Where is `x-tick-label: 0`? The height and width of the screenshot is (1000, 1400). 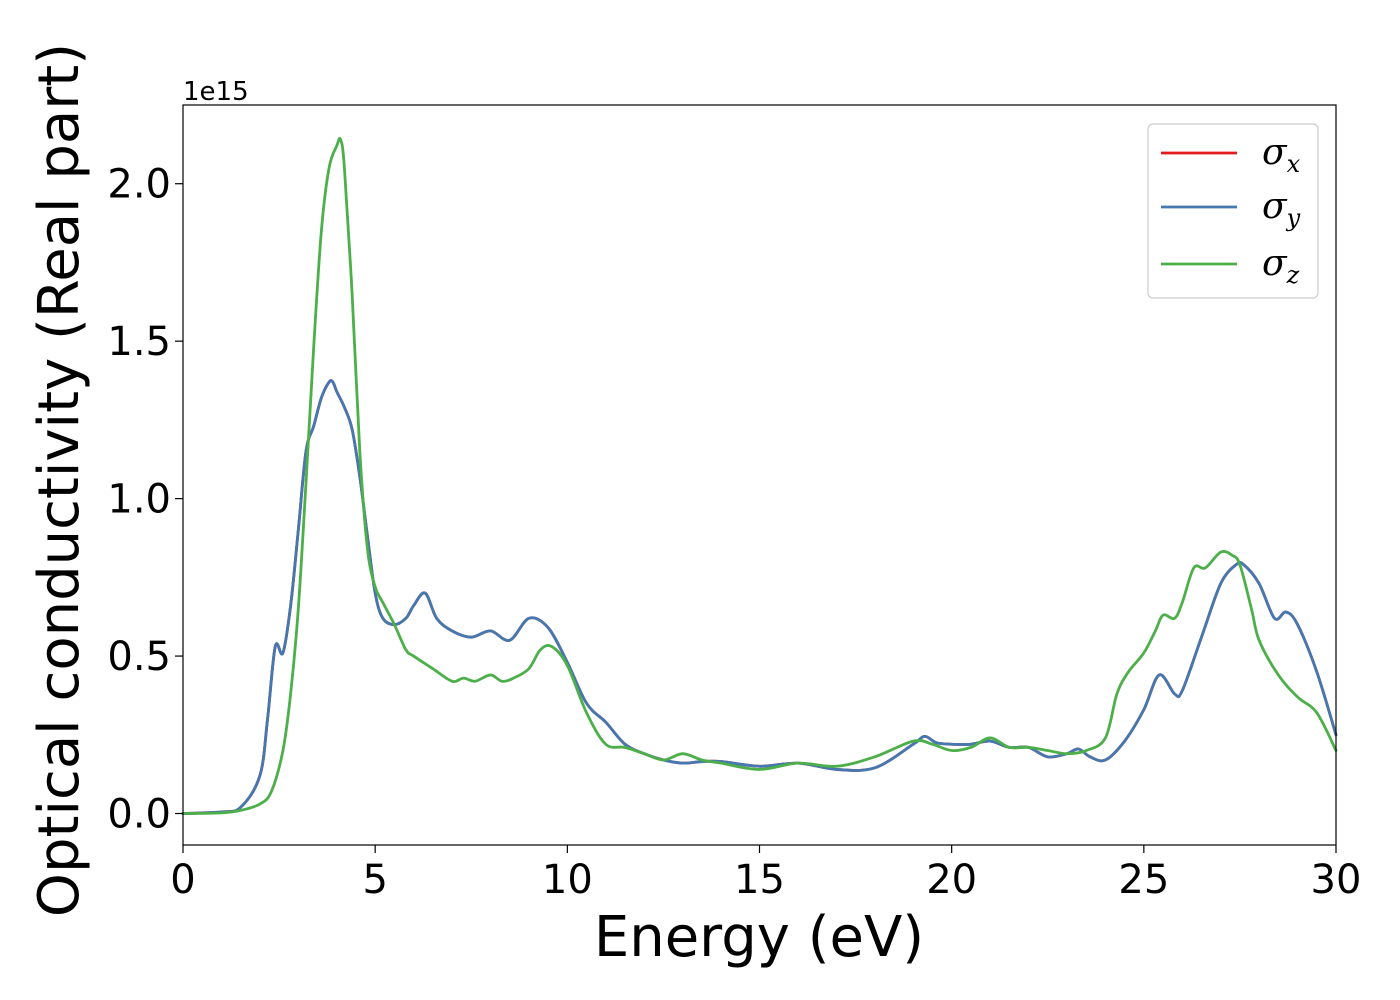 x-tick-label: 0 is located at coordinates (182, 880).